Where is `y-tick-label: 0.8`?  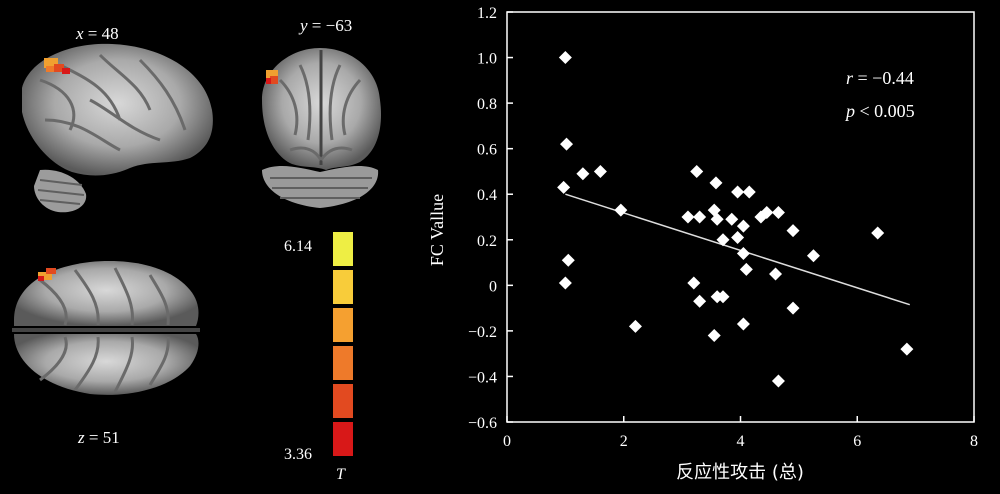
y-tick-label: 0.8 is located at coordinates (487, 104).